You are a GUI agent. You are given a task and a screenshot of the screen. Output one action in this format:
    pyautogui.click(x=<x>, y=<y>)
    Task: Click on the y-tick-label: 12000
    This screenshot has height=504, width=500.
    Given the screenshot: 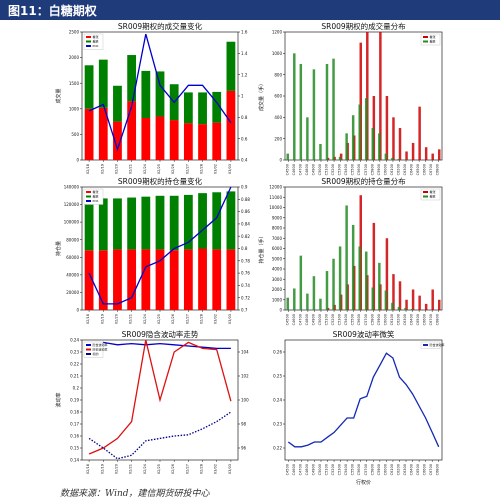 What is the action you would take?
    pyautogui.click(x=275, y=187)
    